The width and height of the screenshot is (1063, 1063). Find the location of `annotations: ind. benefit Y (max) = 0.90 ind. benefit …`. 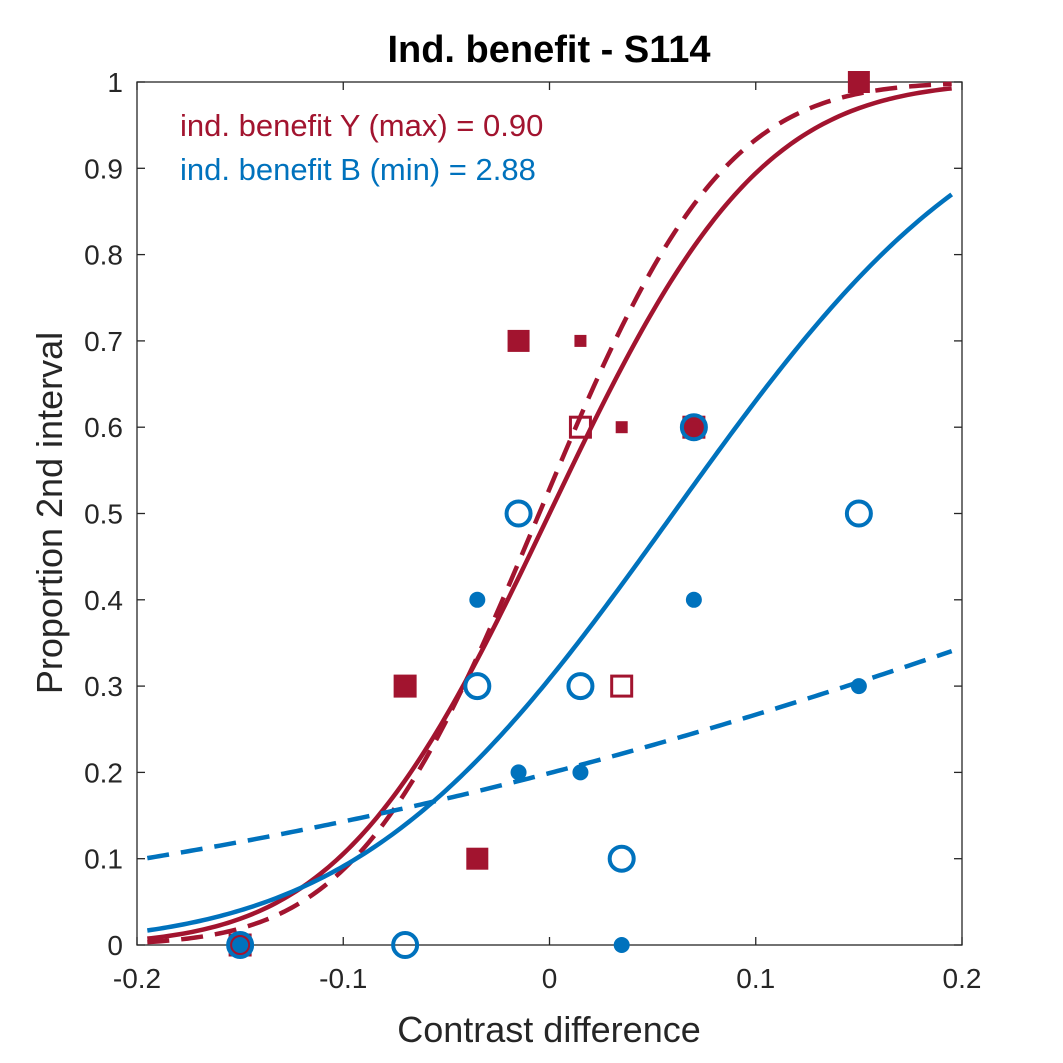

annotations: ind. benefit Y (max) = 0.90 ind. benefit … is located at coordinates (361, 147).